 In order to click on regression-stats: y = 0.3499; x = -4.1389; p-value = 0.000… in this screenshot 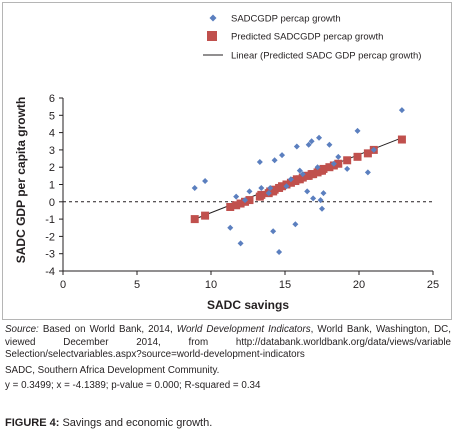, I will do `click(133, 386)`.